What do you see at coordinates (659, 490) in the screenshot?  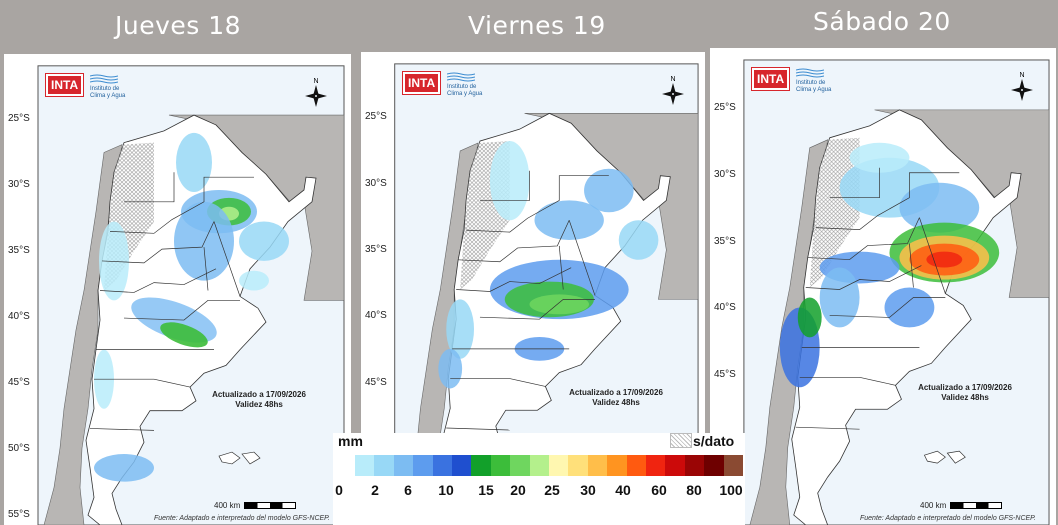 I see `legend-tick-label: 60` at bounding box center [659, 490].